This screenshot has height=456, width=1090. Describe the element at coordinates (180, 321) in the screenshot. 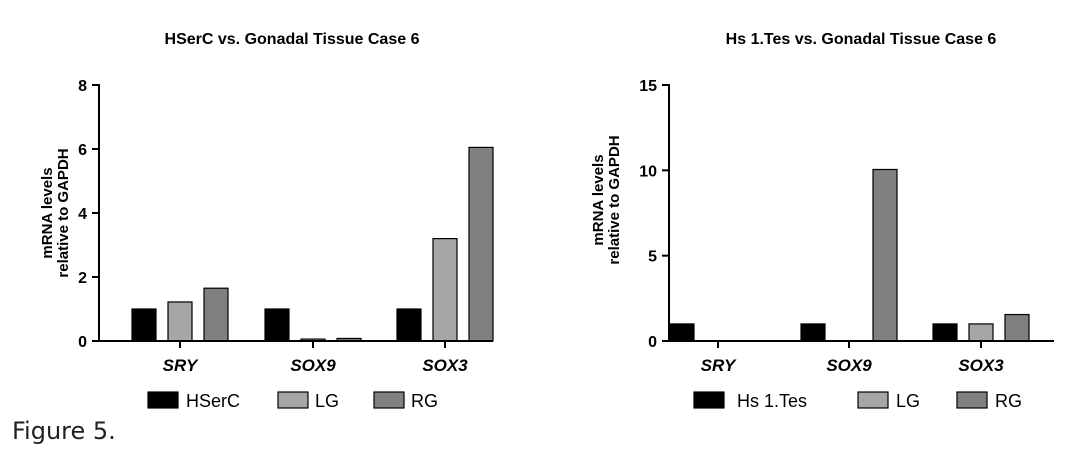

I see `chart1-bar-sry-lg` at that location.